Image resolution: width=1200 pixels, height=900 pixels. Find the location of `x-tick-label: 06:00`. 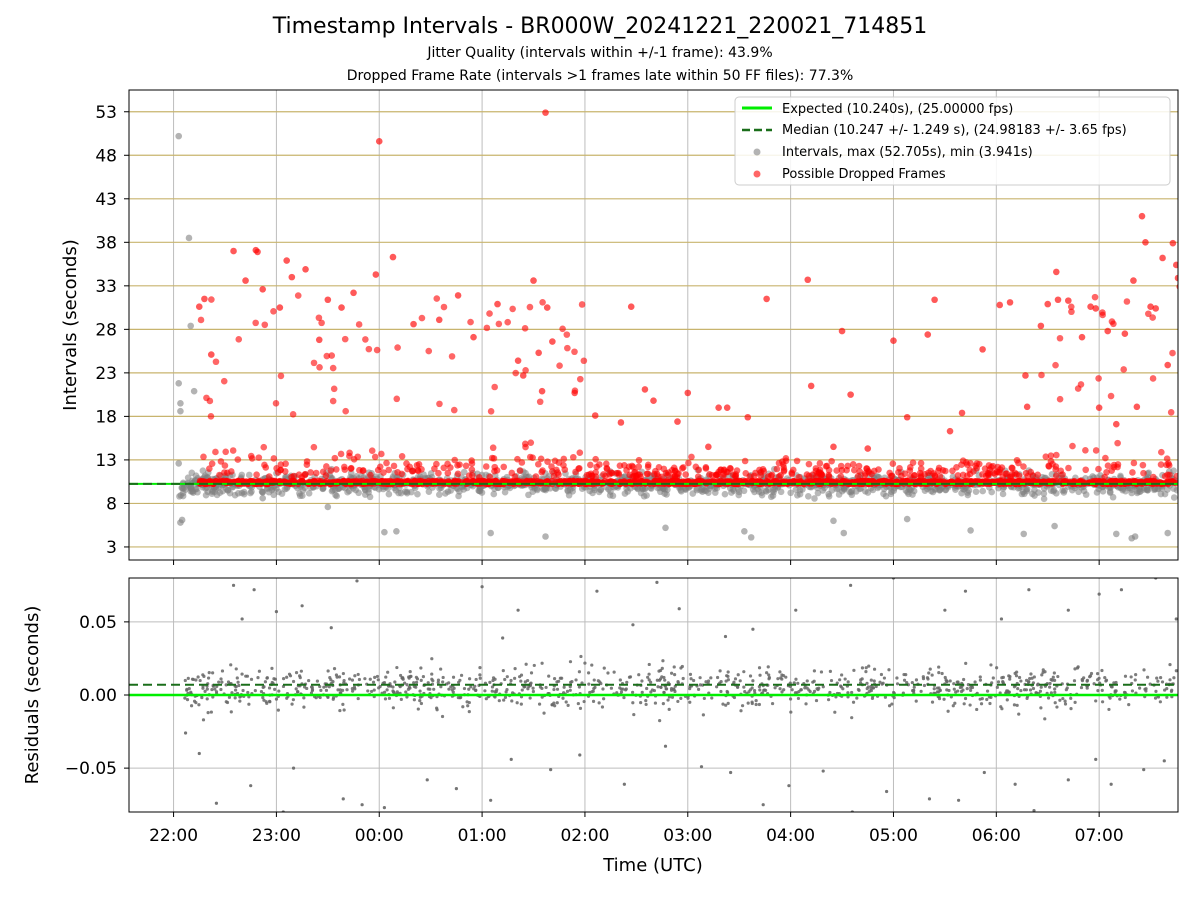

x-tick-label: 06:00 is located at coordinates (996, 836).